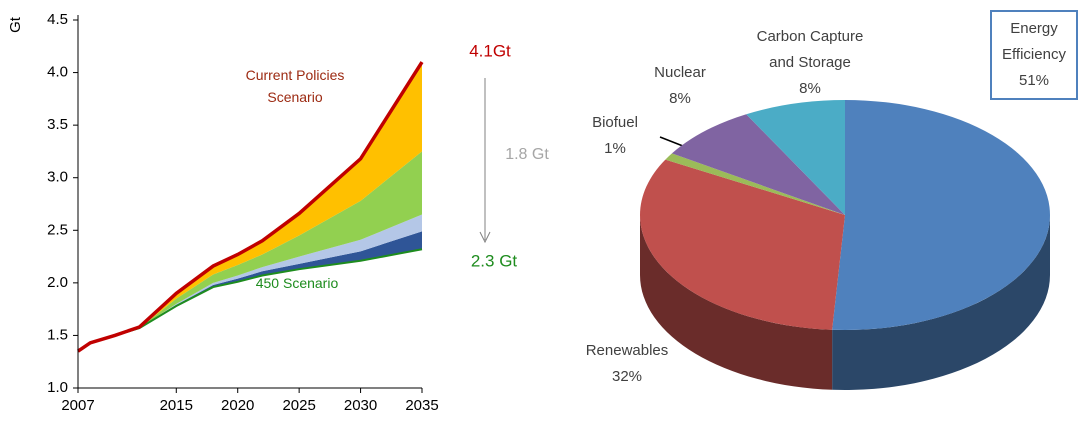 The width and height of the screenshot is (1080, 423). What do you see at coordinates (57, 282) in the screenshot?
I see `y-tick-label: 2.0` at bounding box center [57, 282].